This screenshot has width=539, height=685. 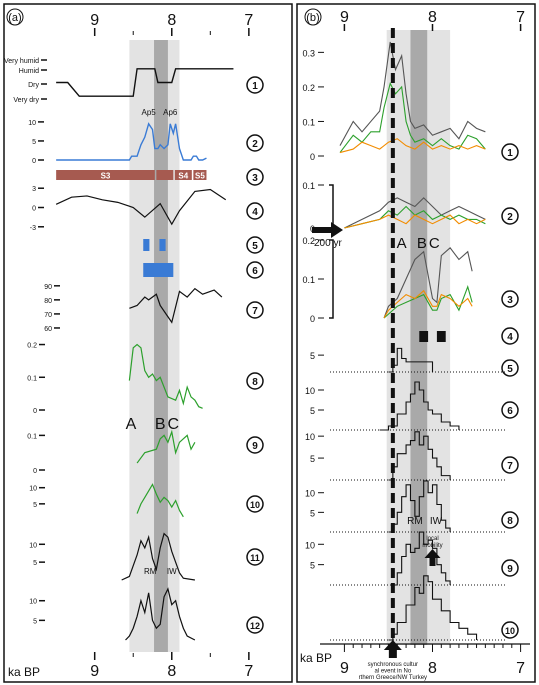 What do you see at coordinates (469, 336) in the screenshot?
I see `panel-b-row4: 4` at bounding box center [469, 336].